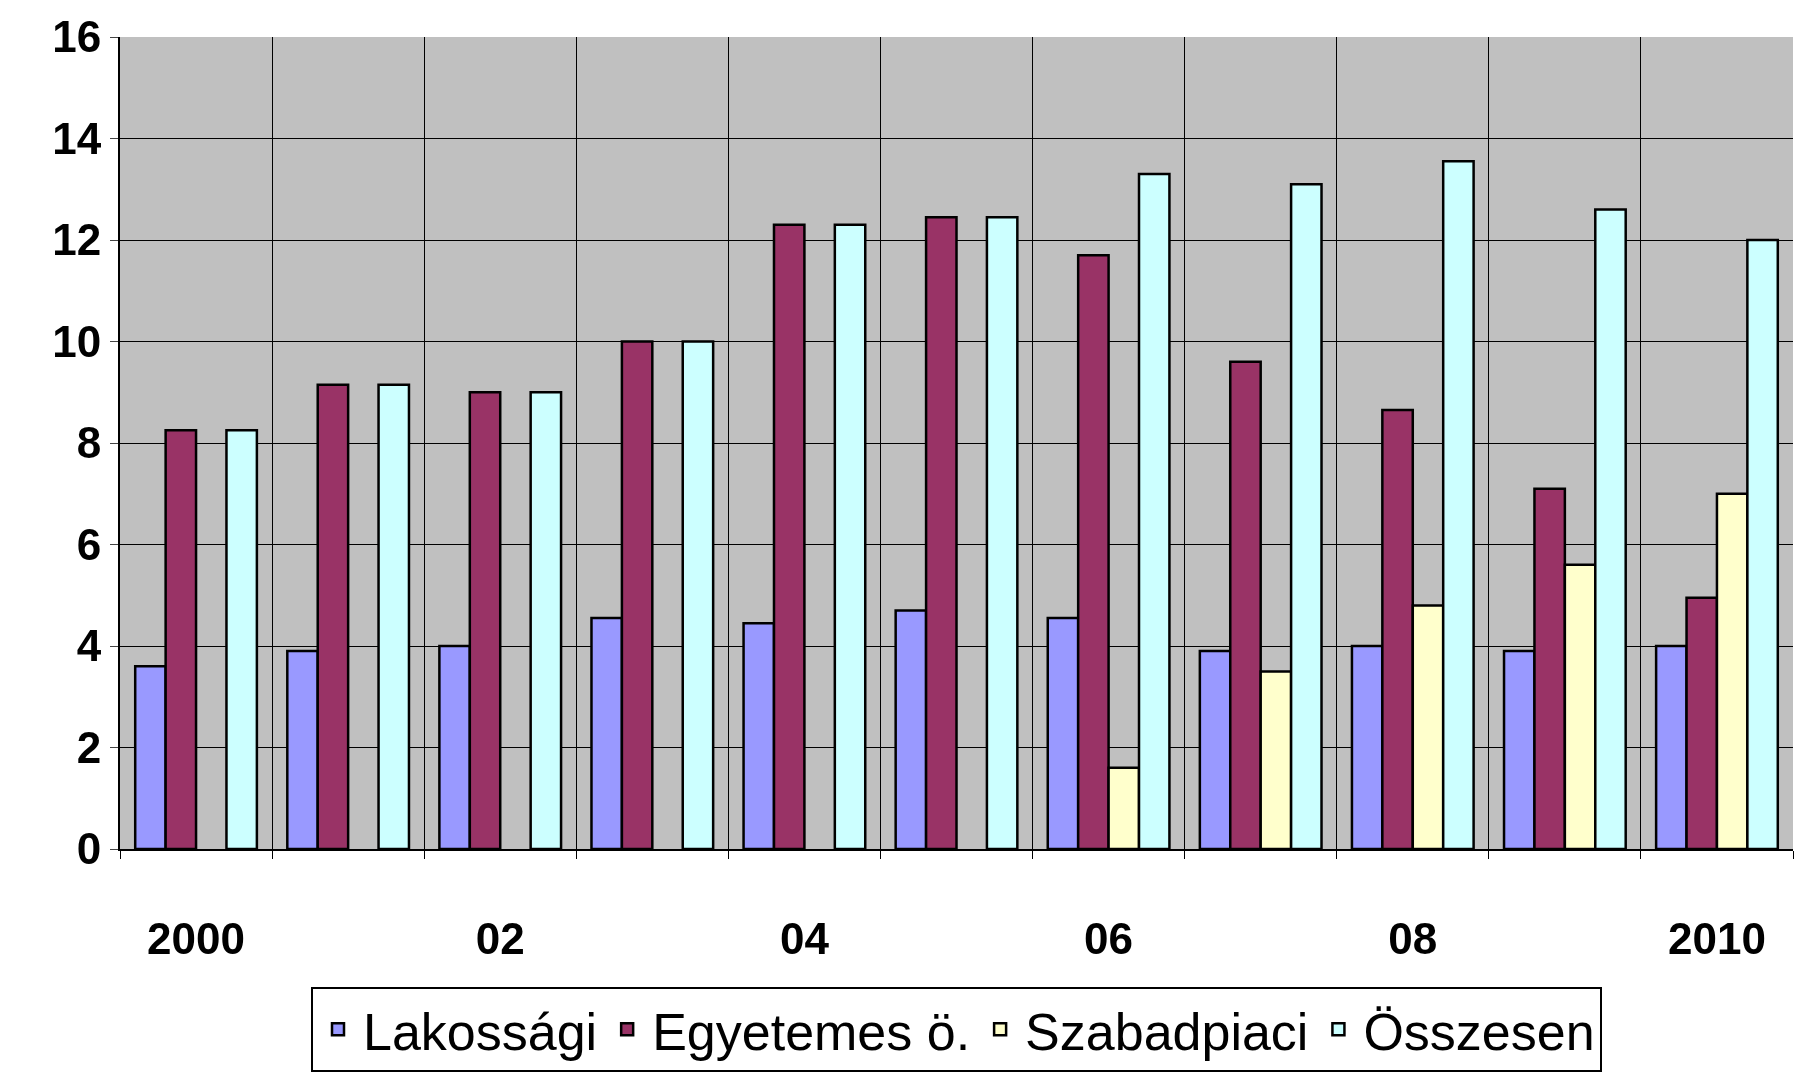  Describe the element at coordinates (89, 544) in the screenshot. I see `y-tick-label: 6` at that location.